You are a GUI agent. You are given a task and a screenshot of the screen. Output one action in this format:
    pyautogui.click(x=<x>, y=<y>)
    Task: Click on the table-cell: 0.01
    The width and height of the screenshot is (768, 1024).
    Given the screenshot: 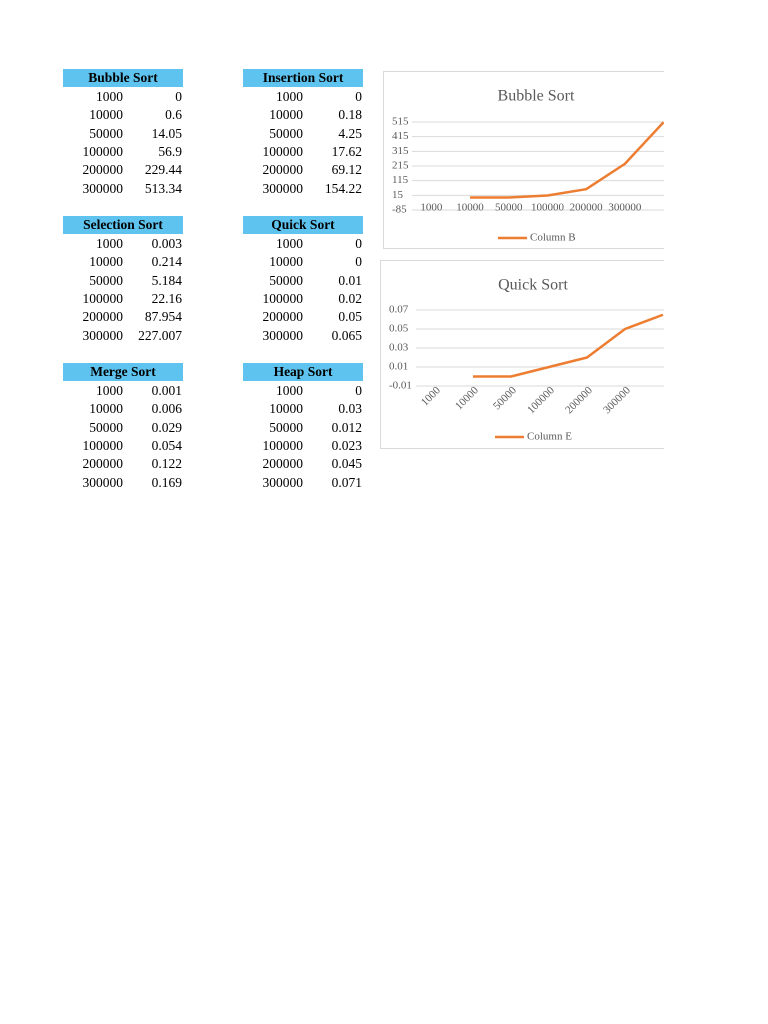 What is the action you would take?
    pyautogui.click(x=350, y=280)
    